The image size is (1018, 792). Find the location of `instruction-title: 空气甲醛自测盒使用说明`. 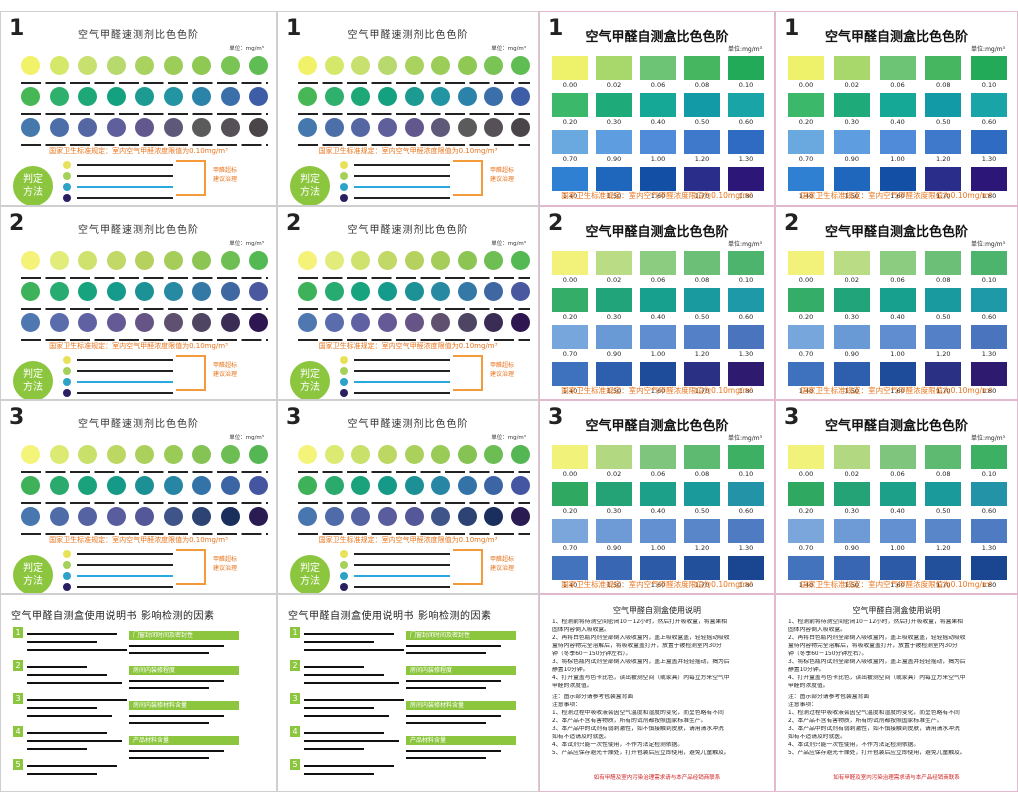

instruction-title: 空气甲醛自测盒使用说明 is located at coordinates (896, 610).